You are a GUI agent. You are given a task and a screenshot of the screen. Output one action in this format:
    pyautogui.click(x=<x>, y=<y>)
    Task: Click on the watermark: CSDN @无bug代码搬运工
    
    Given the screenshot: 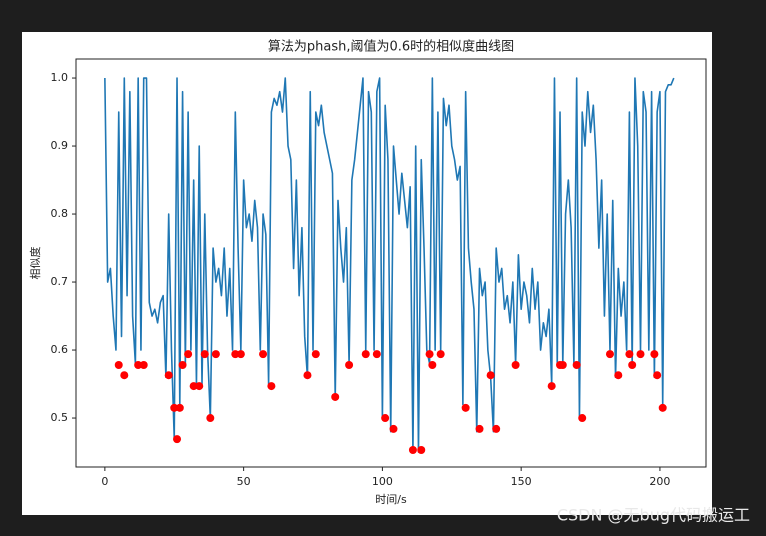 What is the action you would take?
    pyautogui.click(x=653, y=515)
    